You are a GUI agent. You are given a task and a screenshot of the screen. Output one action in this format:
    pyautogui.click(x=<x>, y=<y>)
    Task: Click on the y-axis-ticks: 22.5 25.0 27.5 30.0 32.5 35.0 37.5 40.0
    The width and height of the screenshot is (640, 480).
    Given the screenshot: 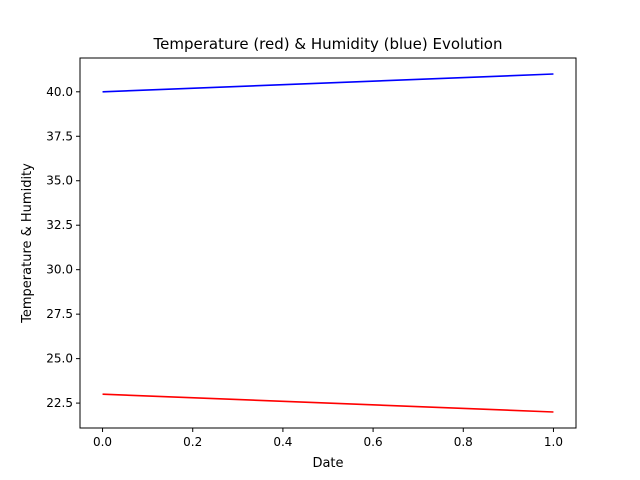 What is the action you would take?
    pyautogui.click(x=63, y=247)
    